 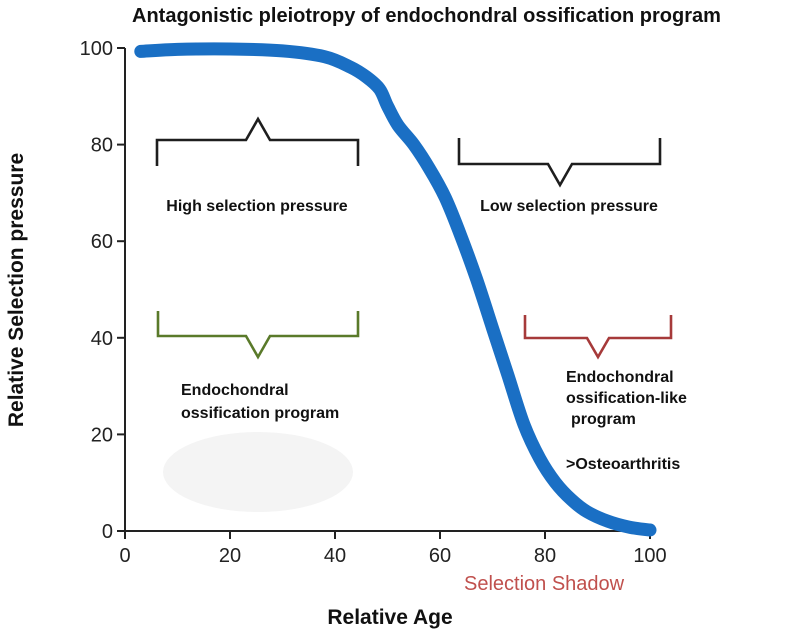 What do you see at coordinates (544, 584) in the screenshot?
I see `selection-shadow-label: Selection Shadow` at bounding box center [544, 584].